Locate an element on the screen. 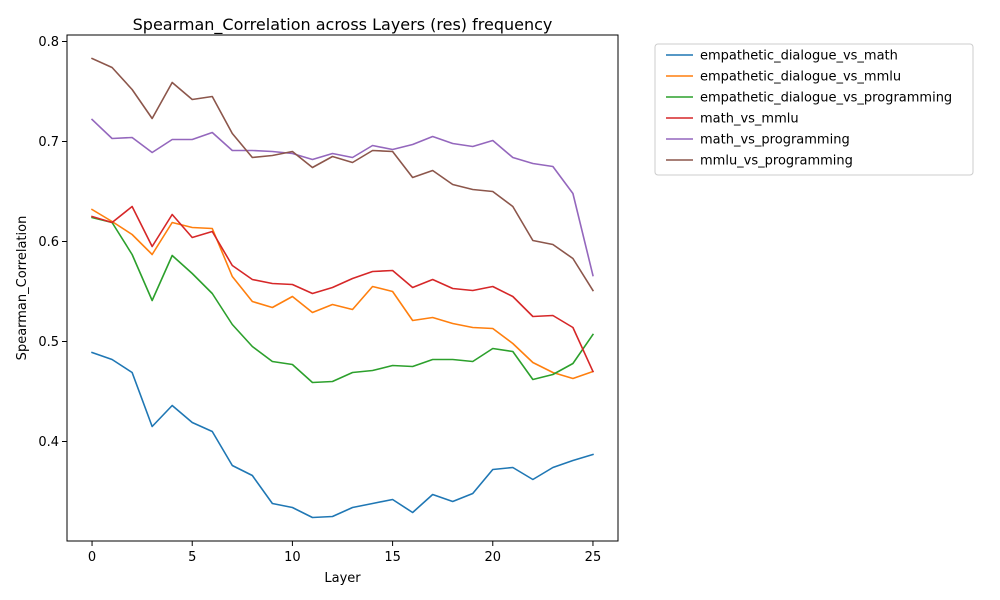  y-tick-label: 0.5 is located at coordinates (48, 342).